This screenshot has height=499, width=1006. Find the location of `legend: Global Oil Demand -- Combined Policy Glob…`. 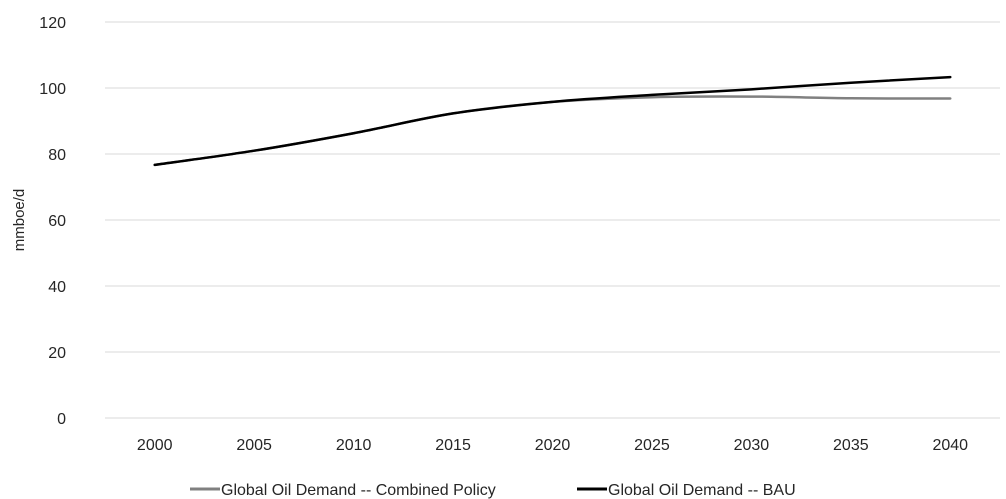

legend: Global Oil Demand -- Combined Policy Glob… is located at coordinates (493, 490).